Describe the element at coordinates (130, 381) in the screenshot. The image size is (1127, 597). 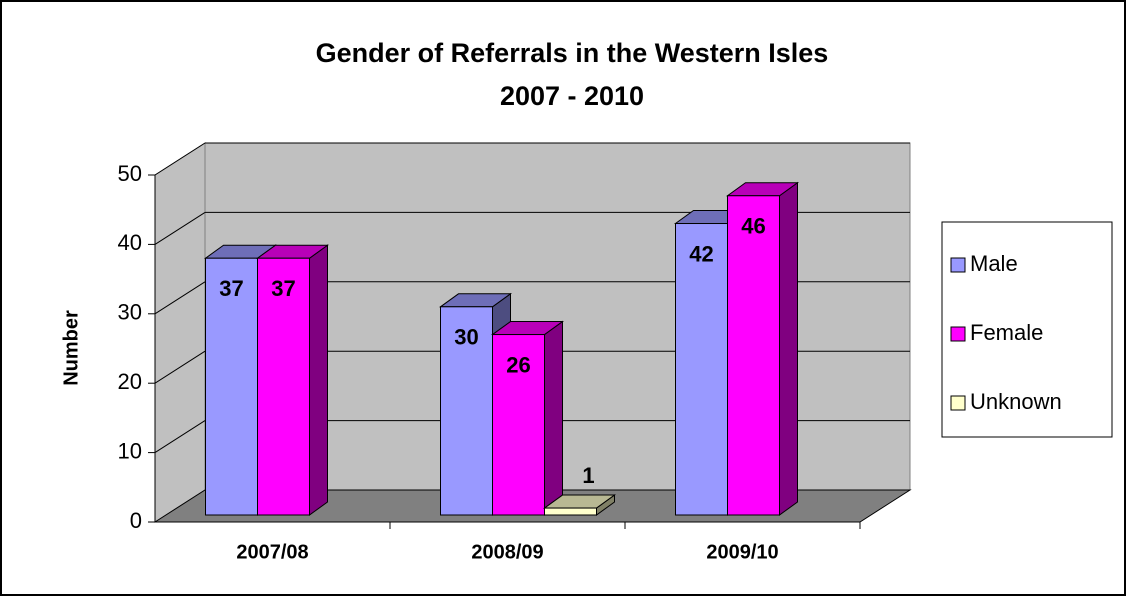
I see `y-tick-label: 20` at that location.